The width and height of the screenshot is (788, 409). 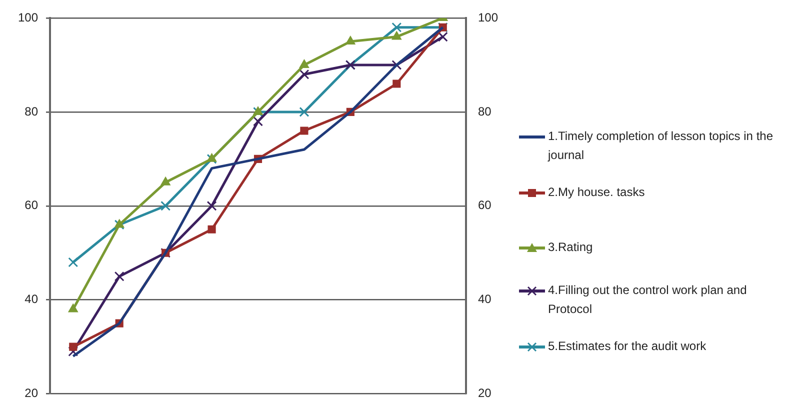 I want to click on legend-label: 4.Filling out the control work plan and Protocol, so click(x=648, y=300).